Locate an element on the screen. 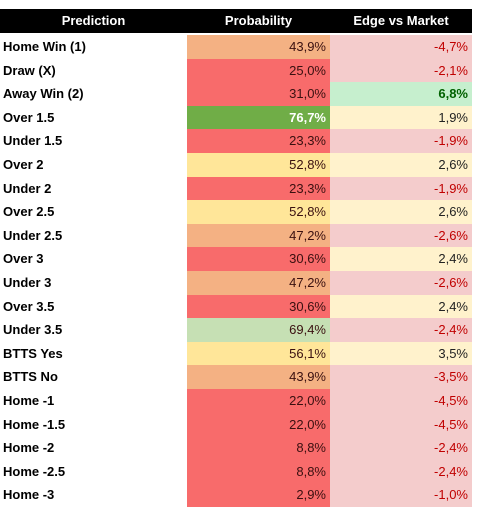 The image size is (488, 507). row-label: Under 3 is located at coordinates (27, 282).